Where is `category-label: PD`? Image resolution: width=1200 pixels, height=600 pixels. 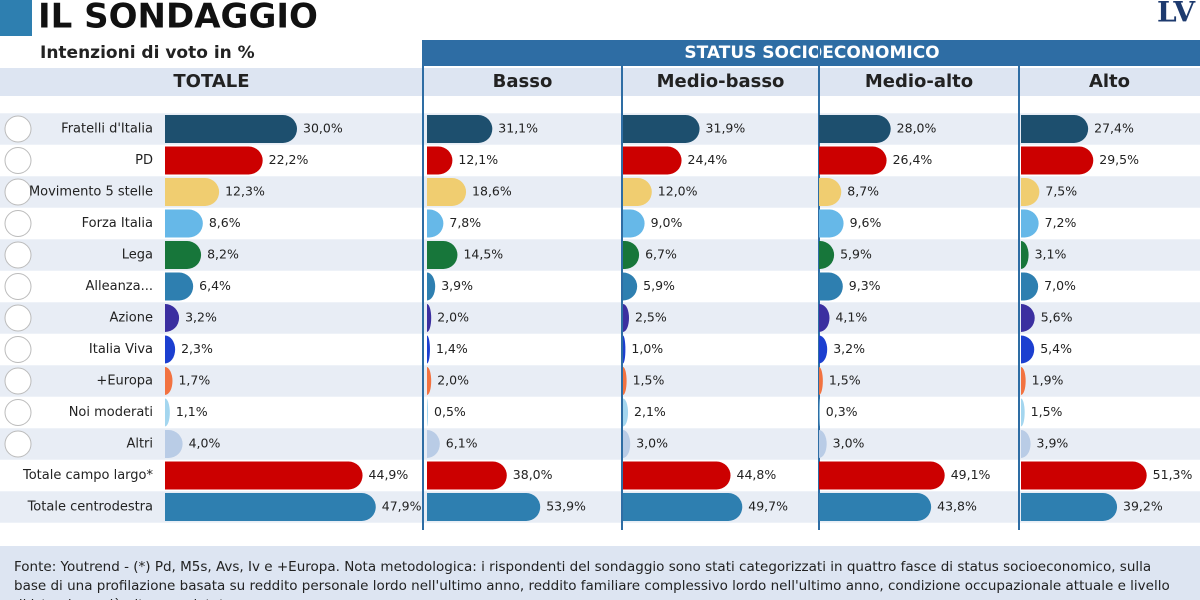
category-label: PD is located at coordinates (144, 160).